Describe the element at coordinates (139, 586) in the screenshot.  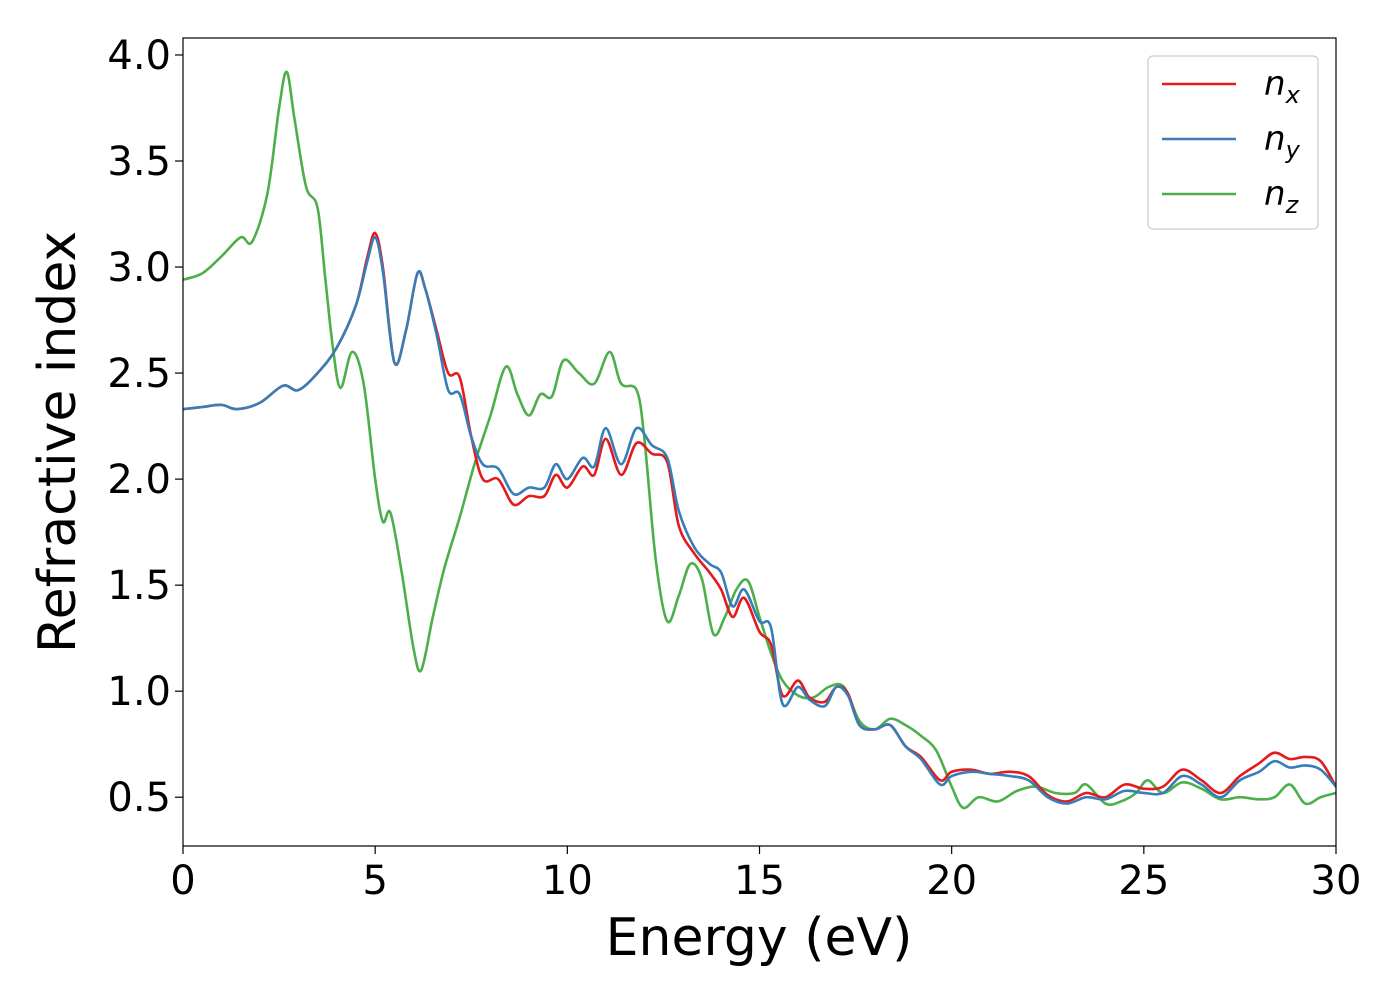
I see `y-tick-label: 1.5` at that location.